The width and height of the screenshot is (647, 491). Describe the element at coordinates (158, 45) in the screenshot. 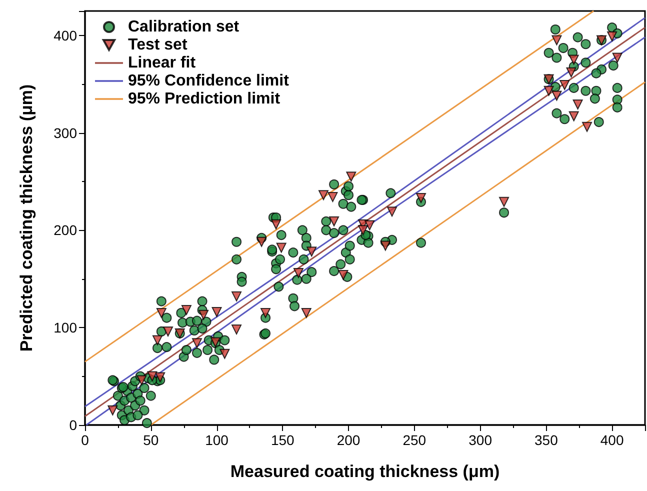

I see `legend-label: Test set` at that location.